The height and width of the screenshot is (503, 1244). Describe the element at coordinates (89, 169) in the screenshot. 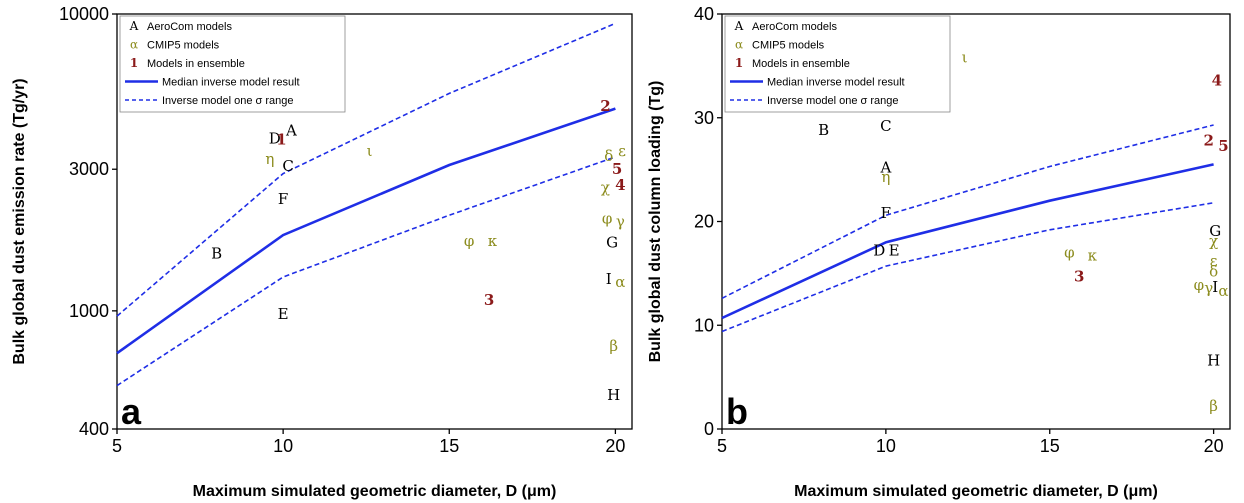

I see `y-tick-label: 3000` at that location.